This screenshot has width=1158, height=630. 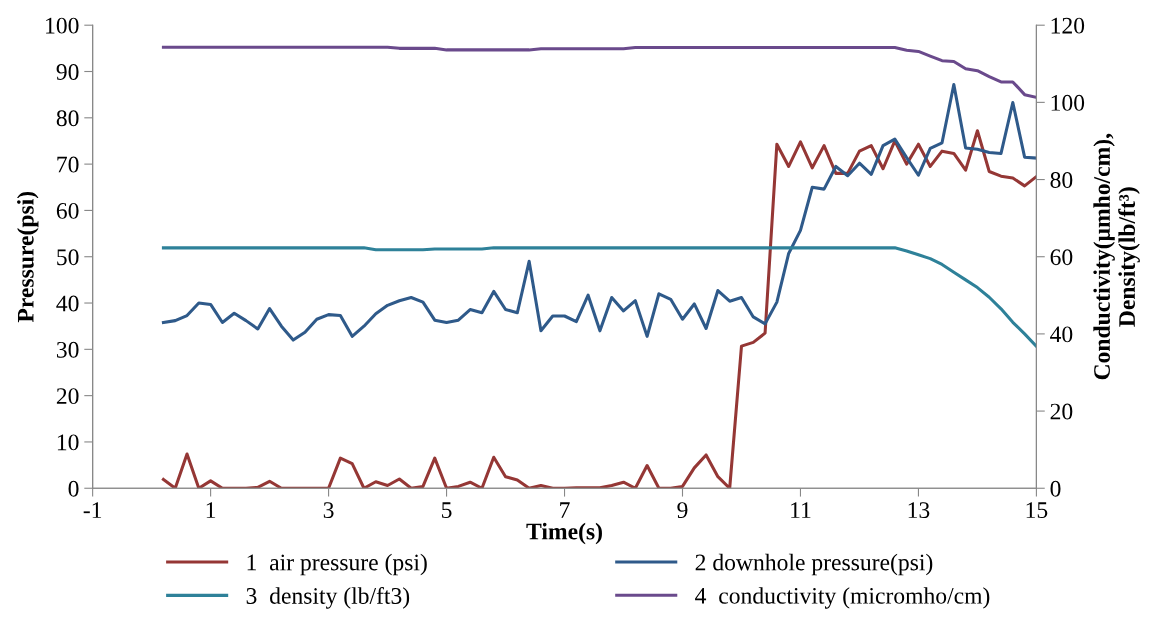 I want to click on y2-tick-label: 100, so click(x=1068, y=102).